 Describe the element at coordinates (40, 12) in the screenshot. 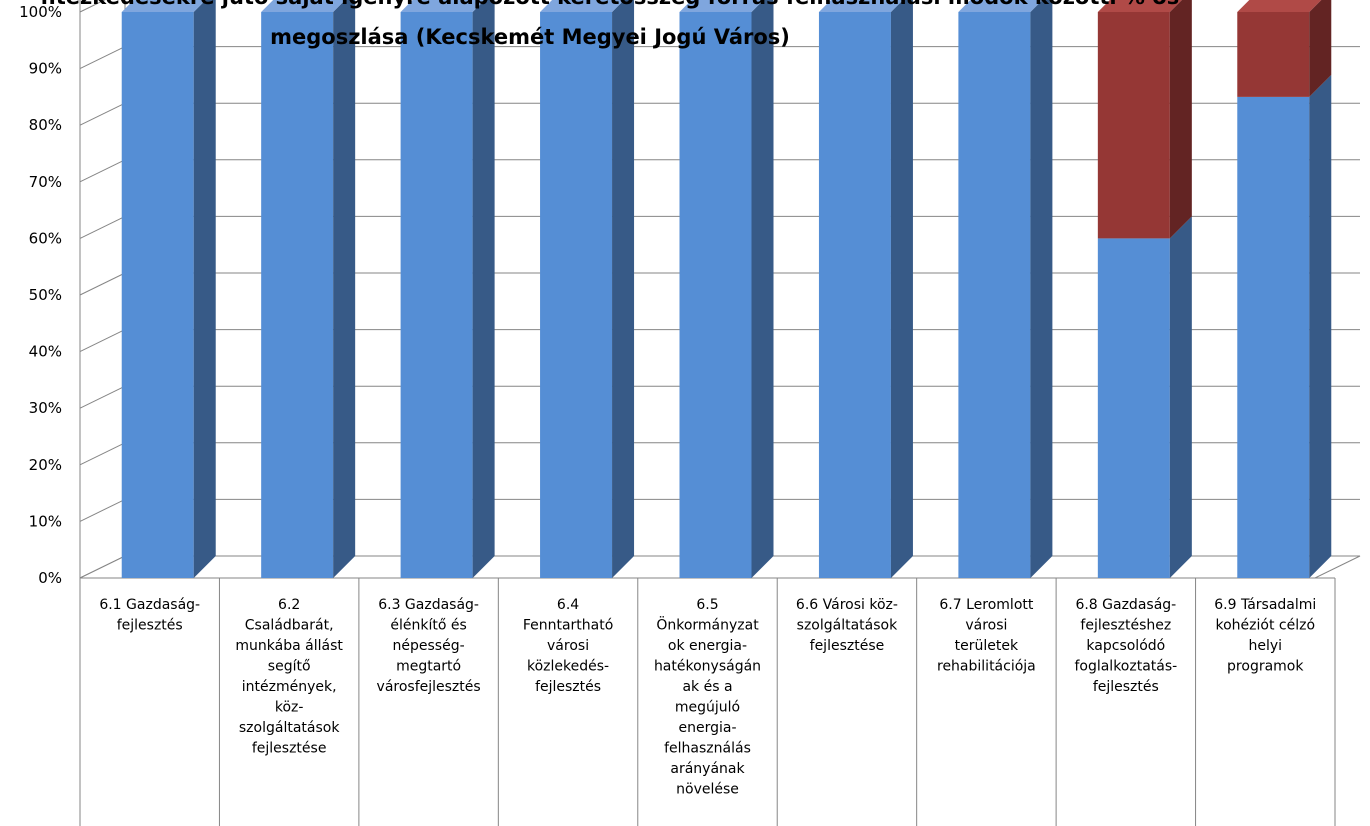

I see `y-tick-label: 100%` at that location.